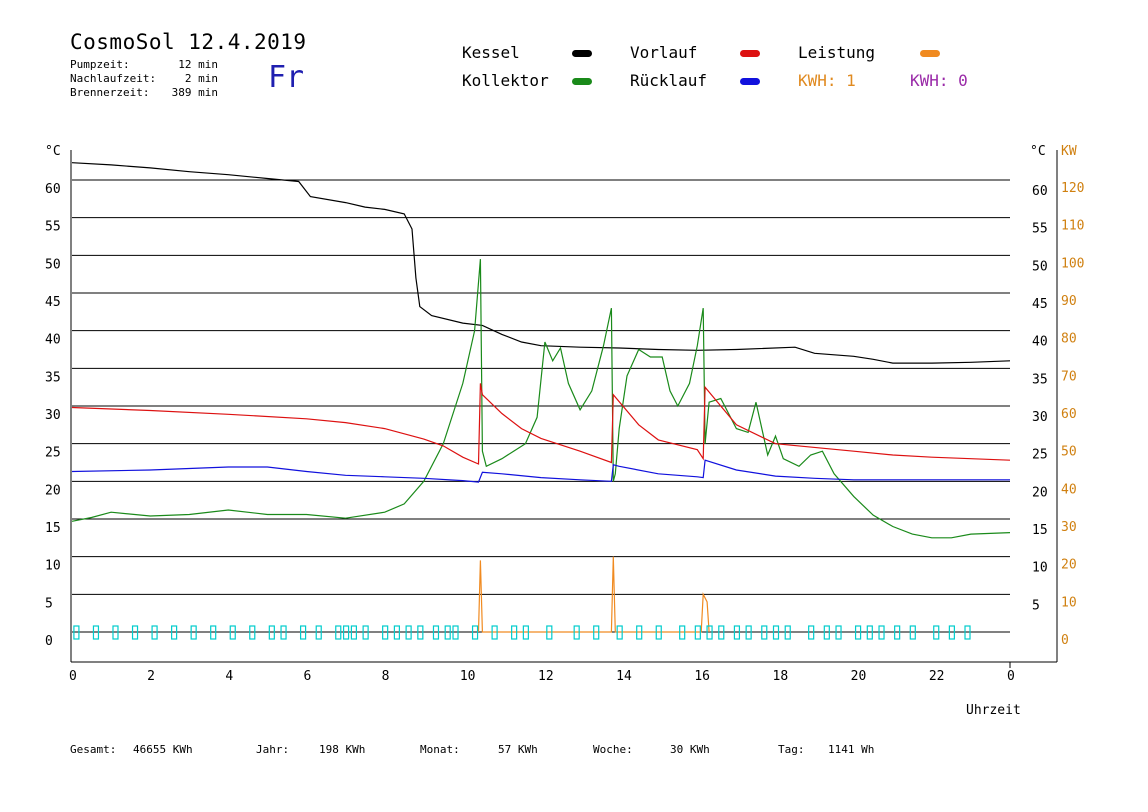 The image size is (1148, 812). What do you see at coordinates (781, 676) in the screenshot?
I see `x-tick-9: 18` at bounding box center [781, 676].